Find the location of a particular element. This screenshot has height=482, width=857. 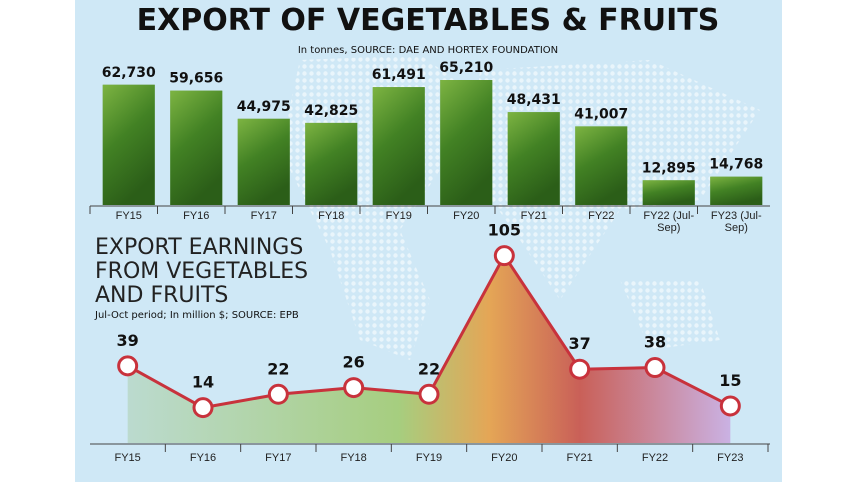

x-tick-label: FY22 (Jul-Sep) is located at coordinates (669, 222).